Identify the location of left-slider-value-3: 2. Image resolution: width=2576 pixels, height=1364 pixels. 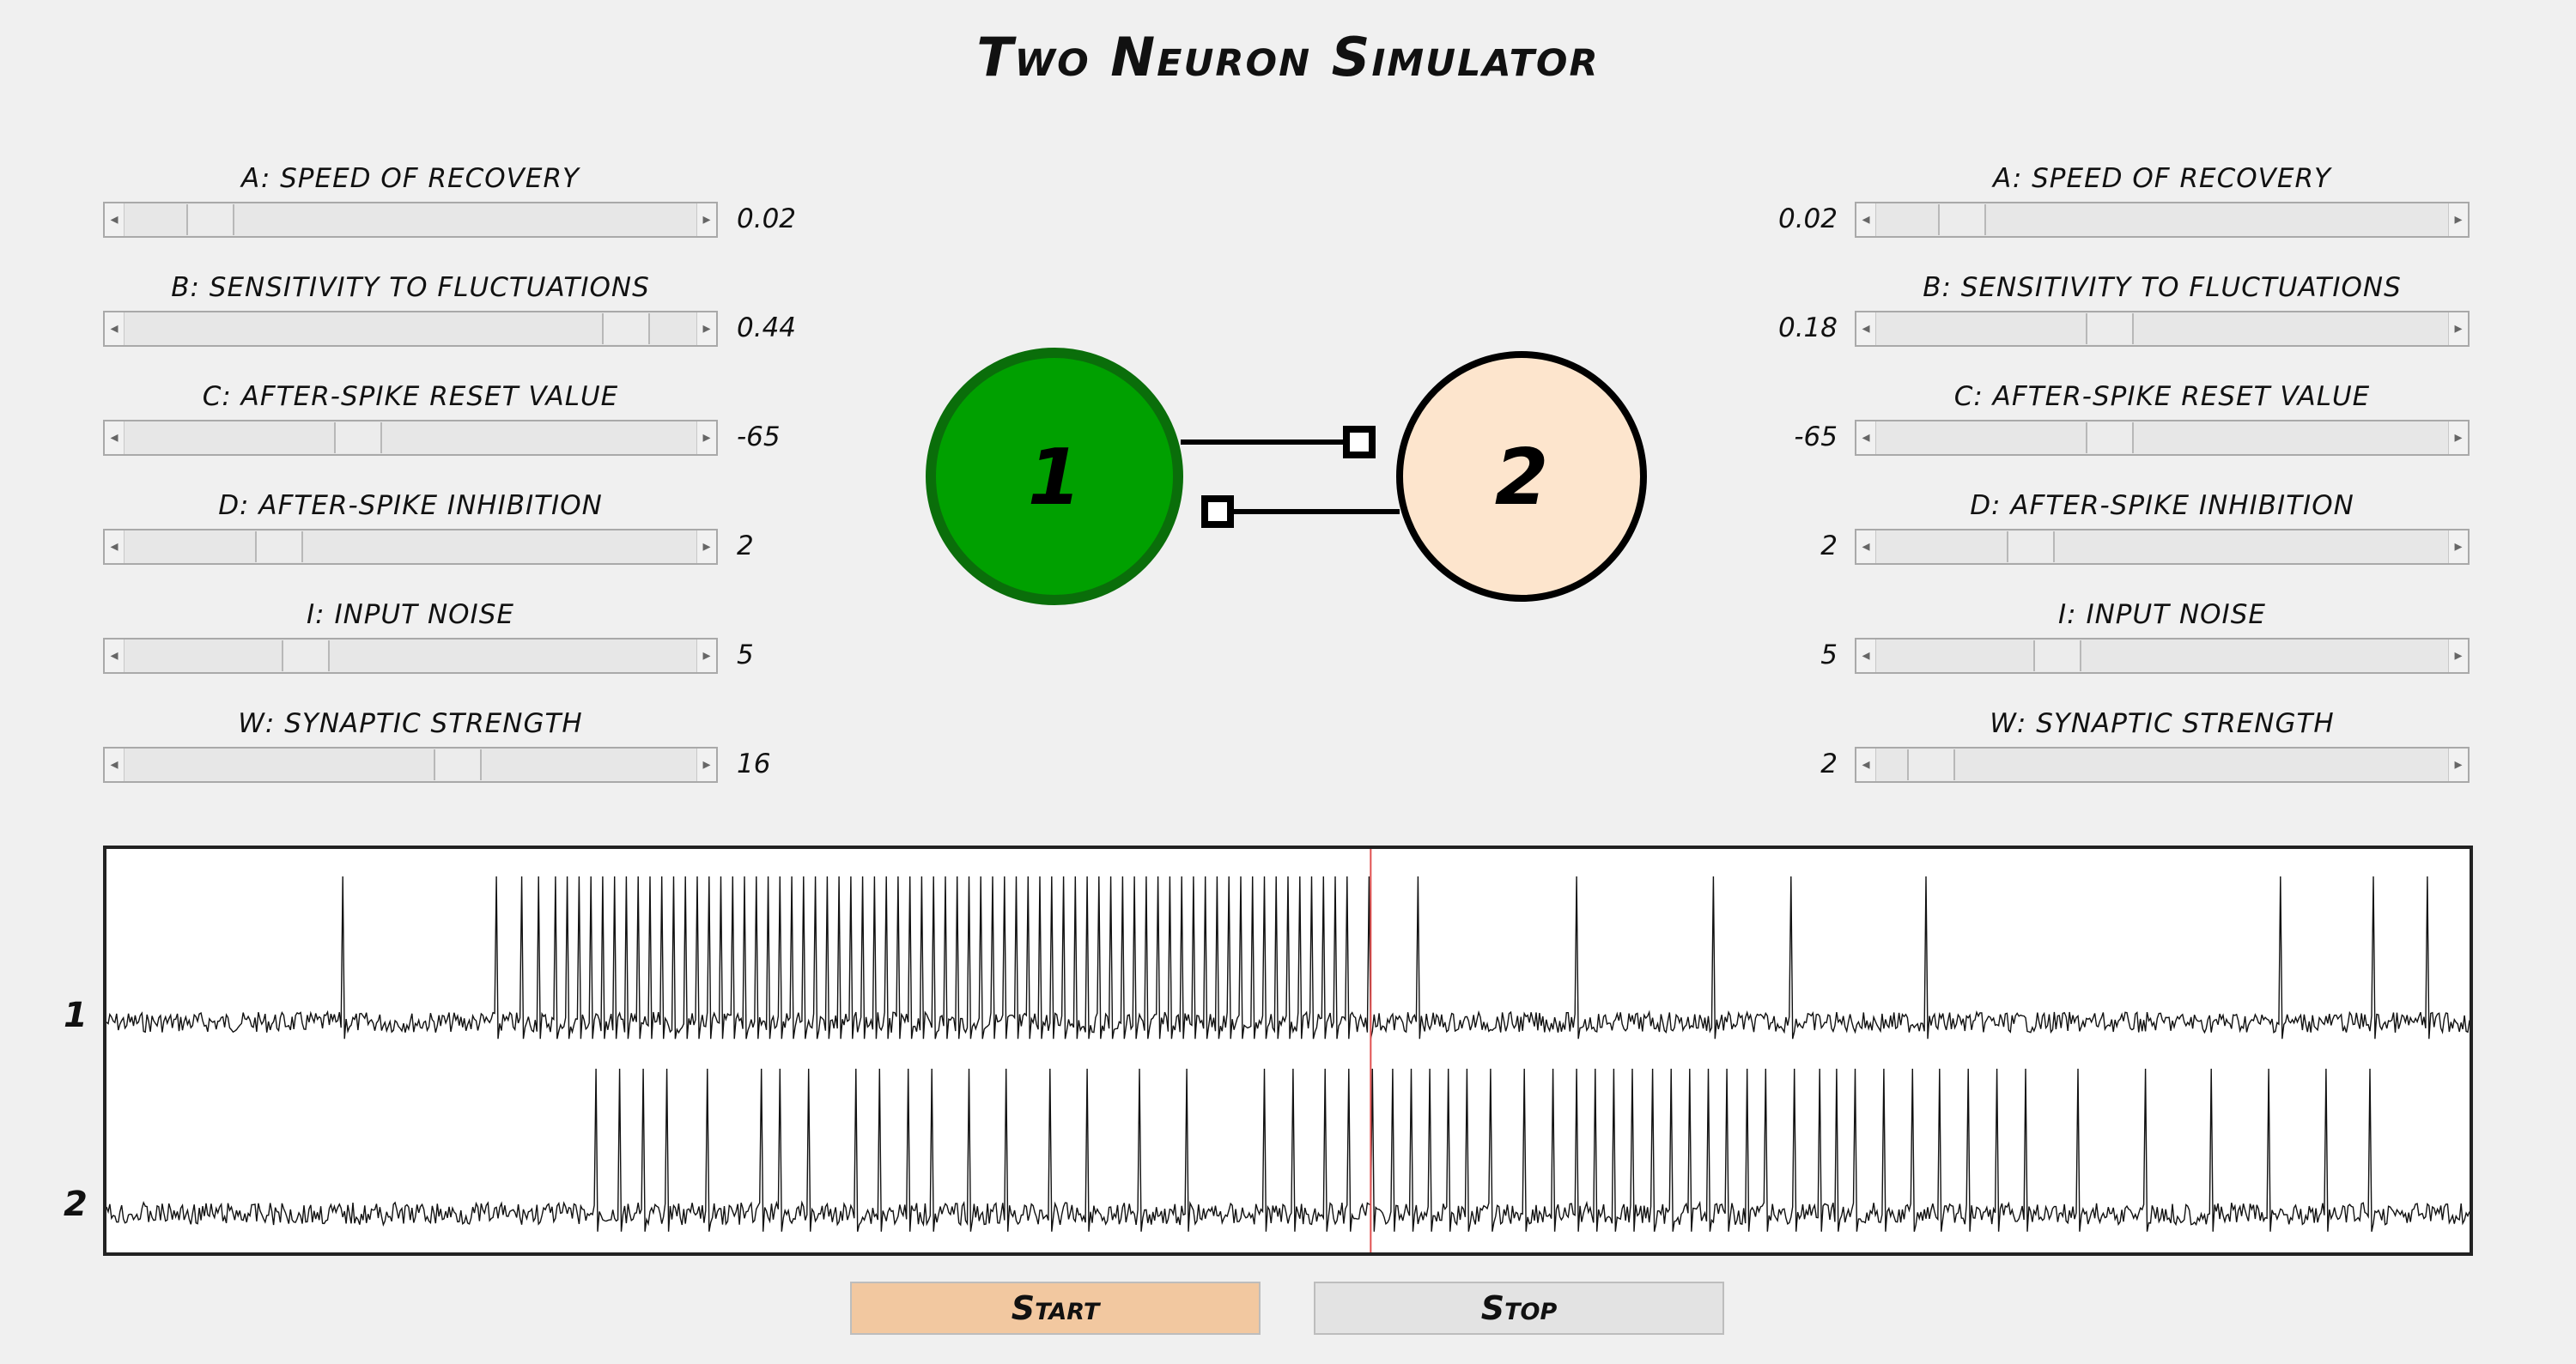
(746, 545).